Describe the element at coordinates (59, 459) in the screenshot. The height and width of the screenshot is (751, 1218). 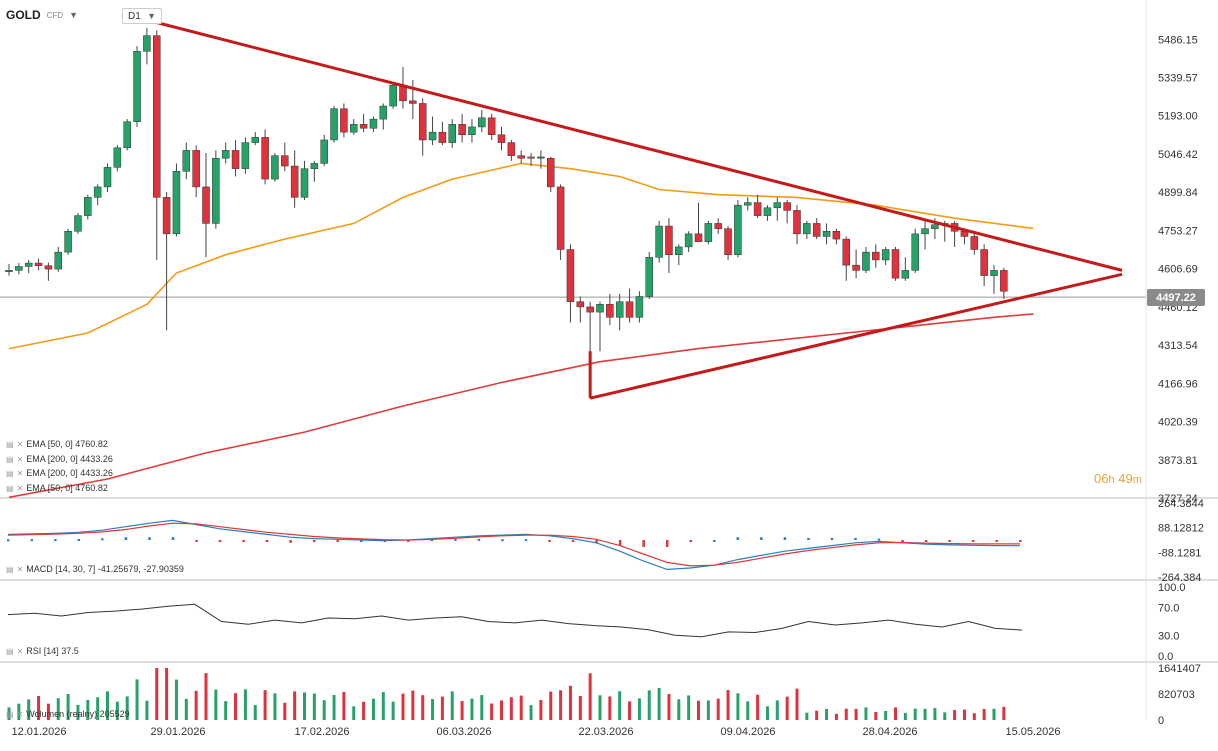
I see `legend-ema-2: ▤ ✕ EMA [200, 0] 4433.26` at that location.